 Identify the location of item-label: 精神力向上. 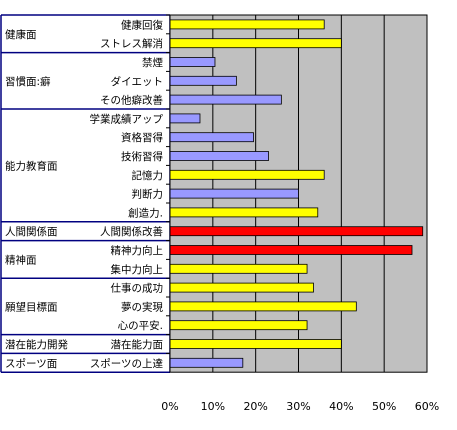
(137, 250).